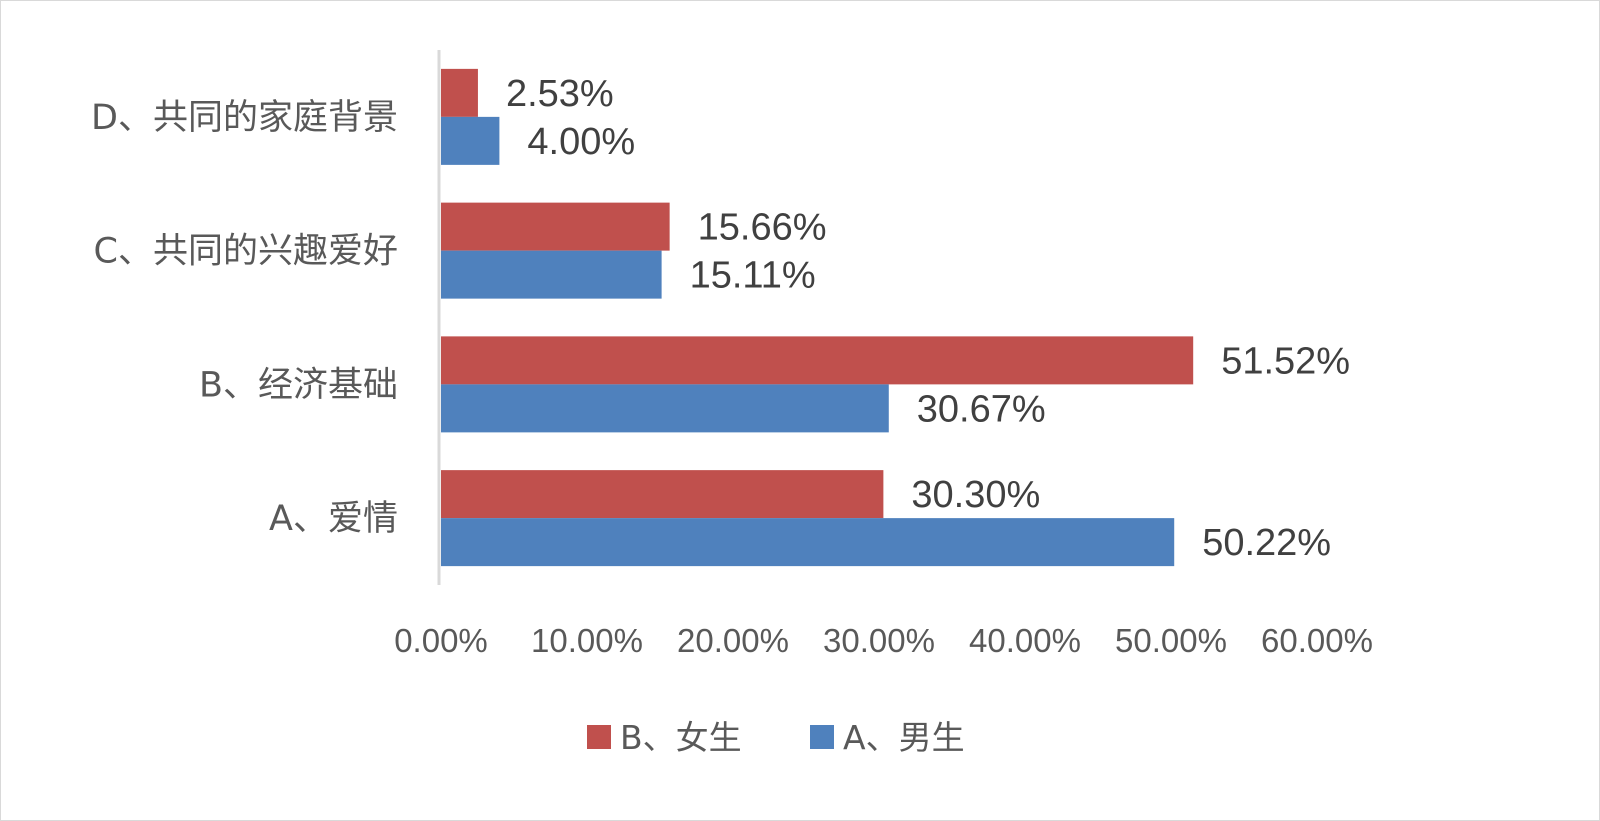  What do you see at coordinates (762, 228) in the screenshot?
I see `data-label-female: 15.66%` at bounding box center [762, 228].